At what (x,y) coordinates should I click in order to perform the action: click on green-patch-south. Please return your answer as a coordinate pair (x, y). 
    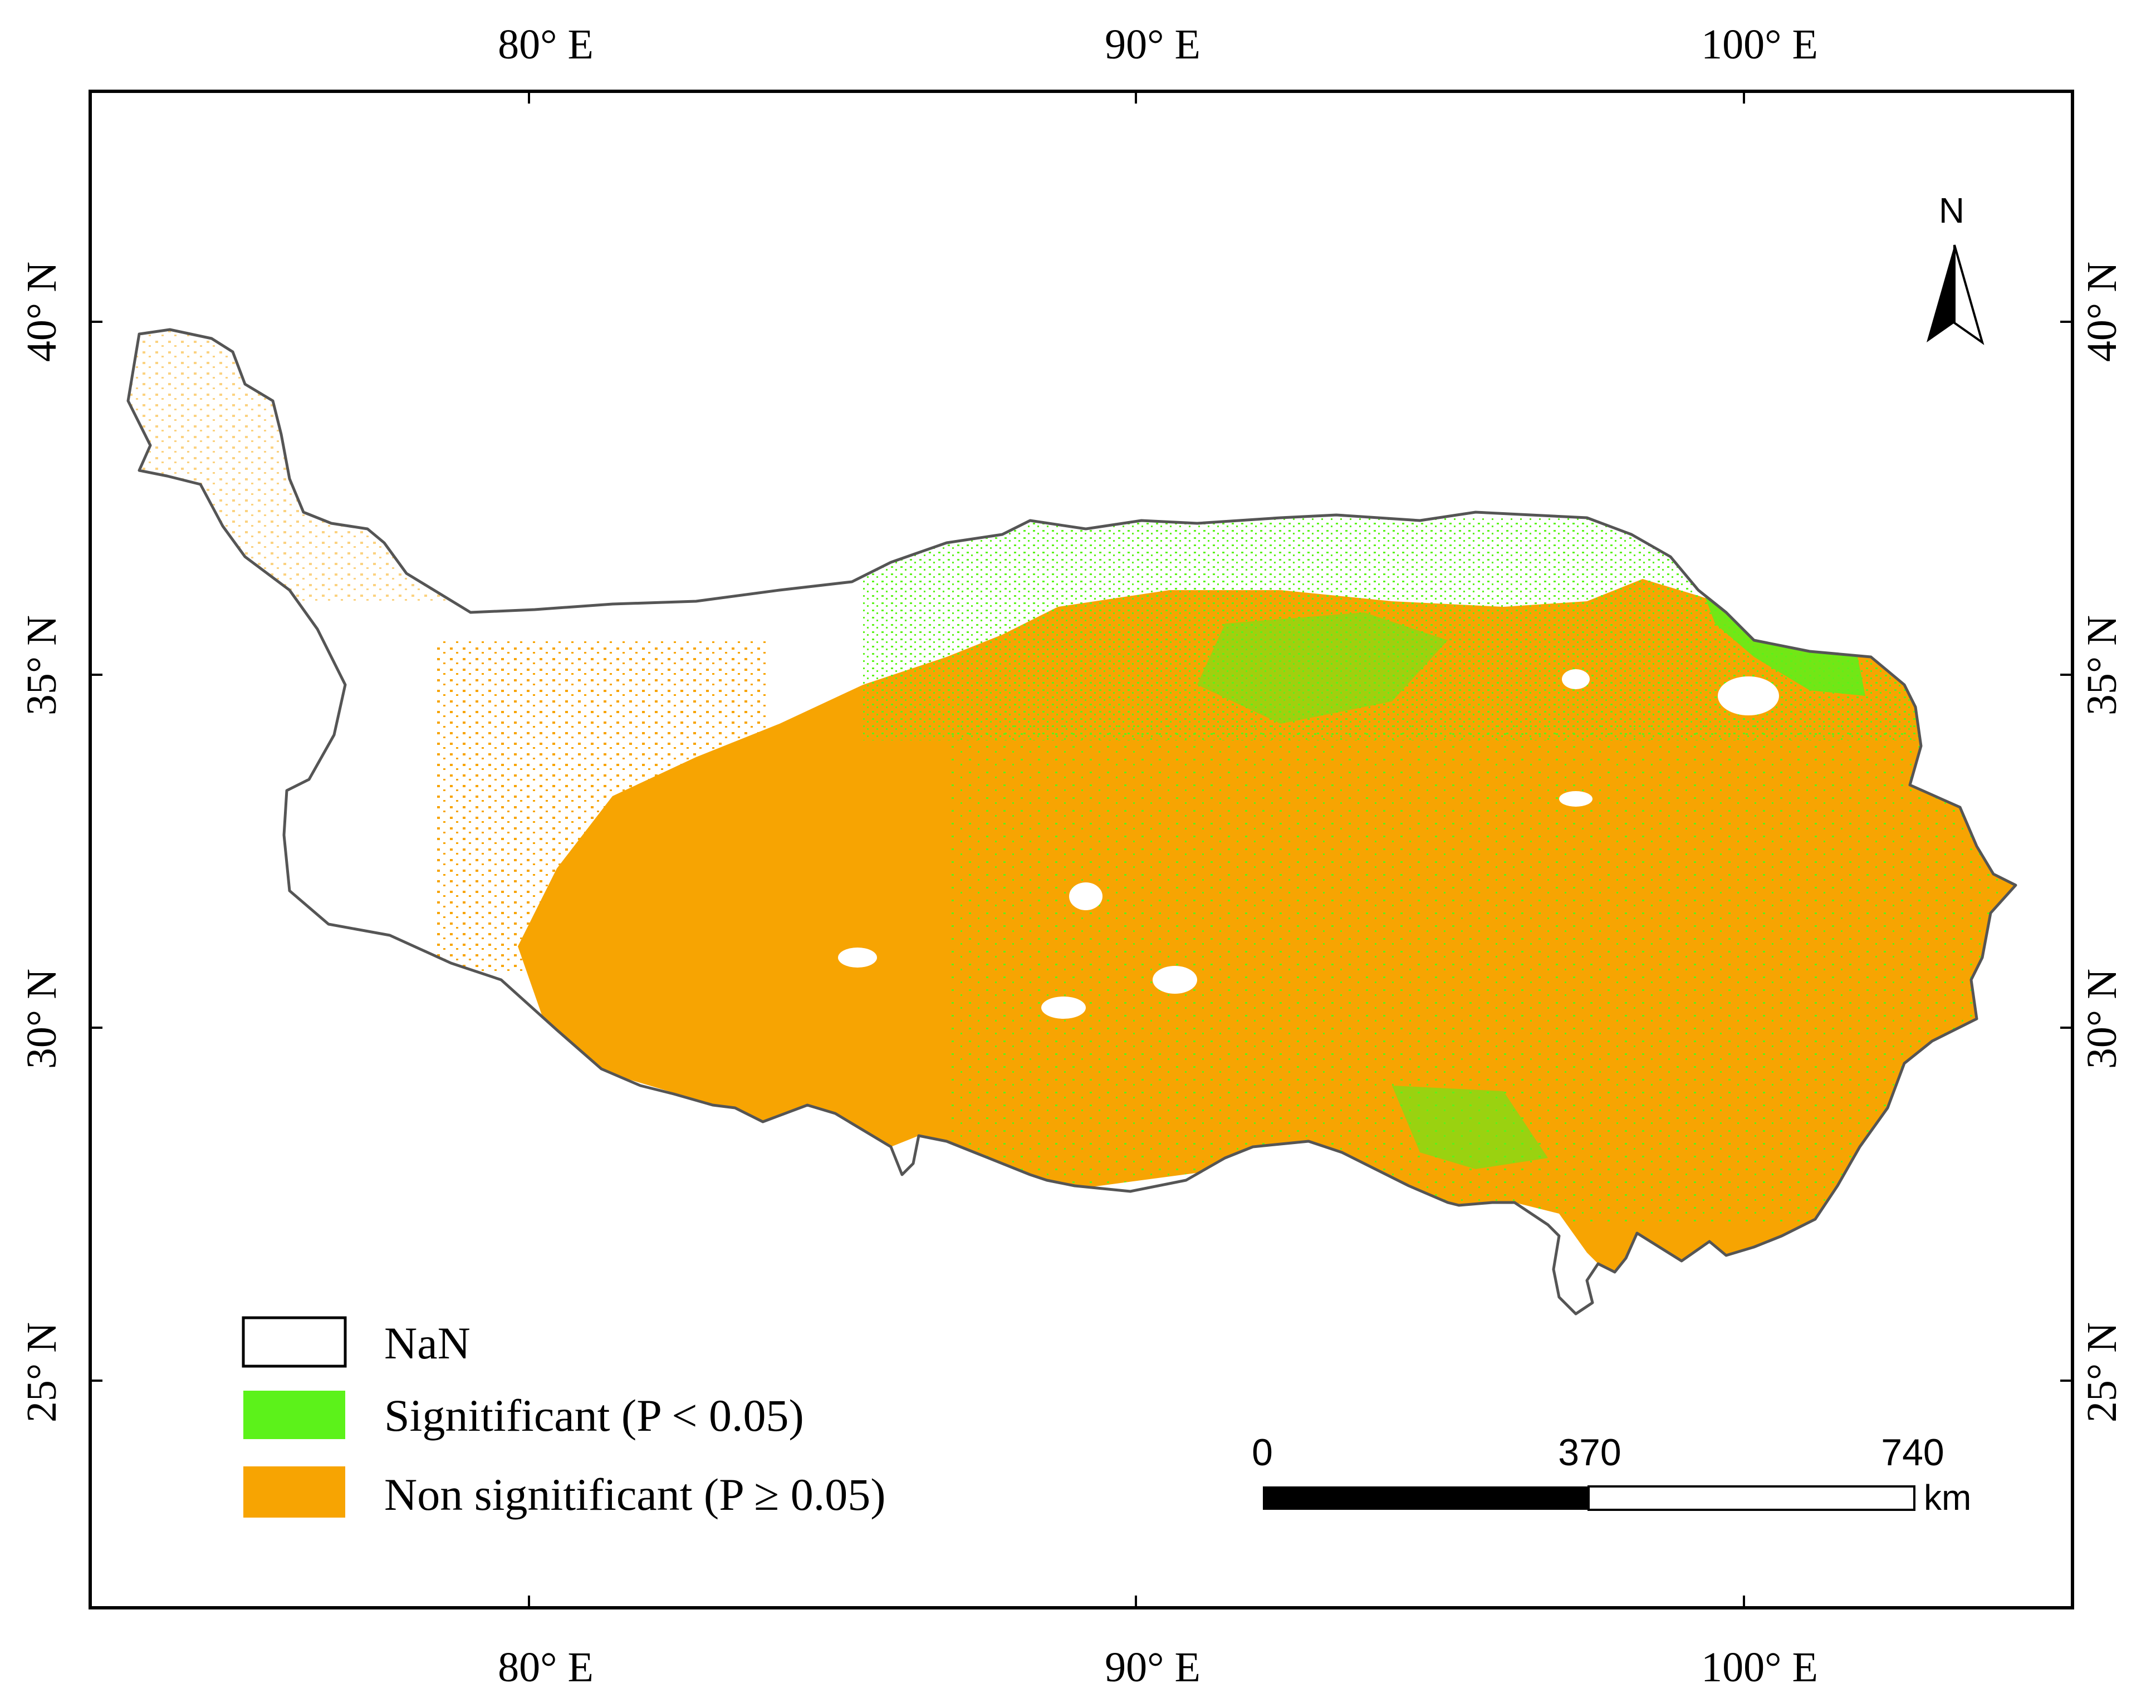
    Looking at the image, I should click on (1470, 1127).